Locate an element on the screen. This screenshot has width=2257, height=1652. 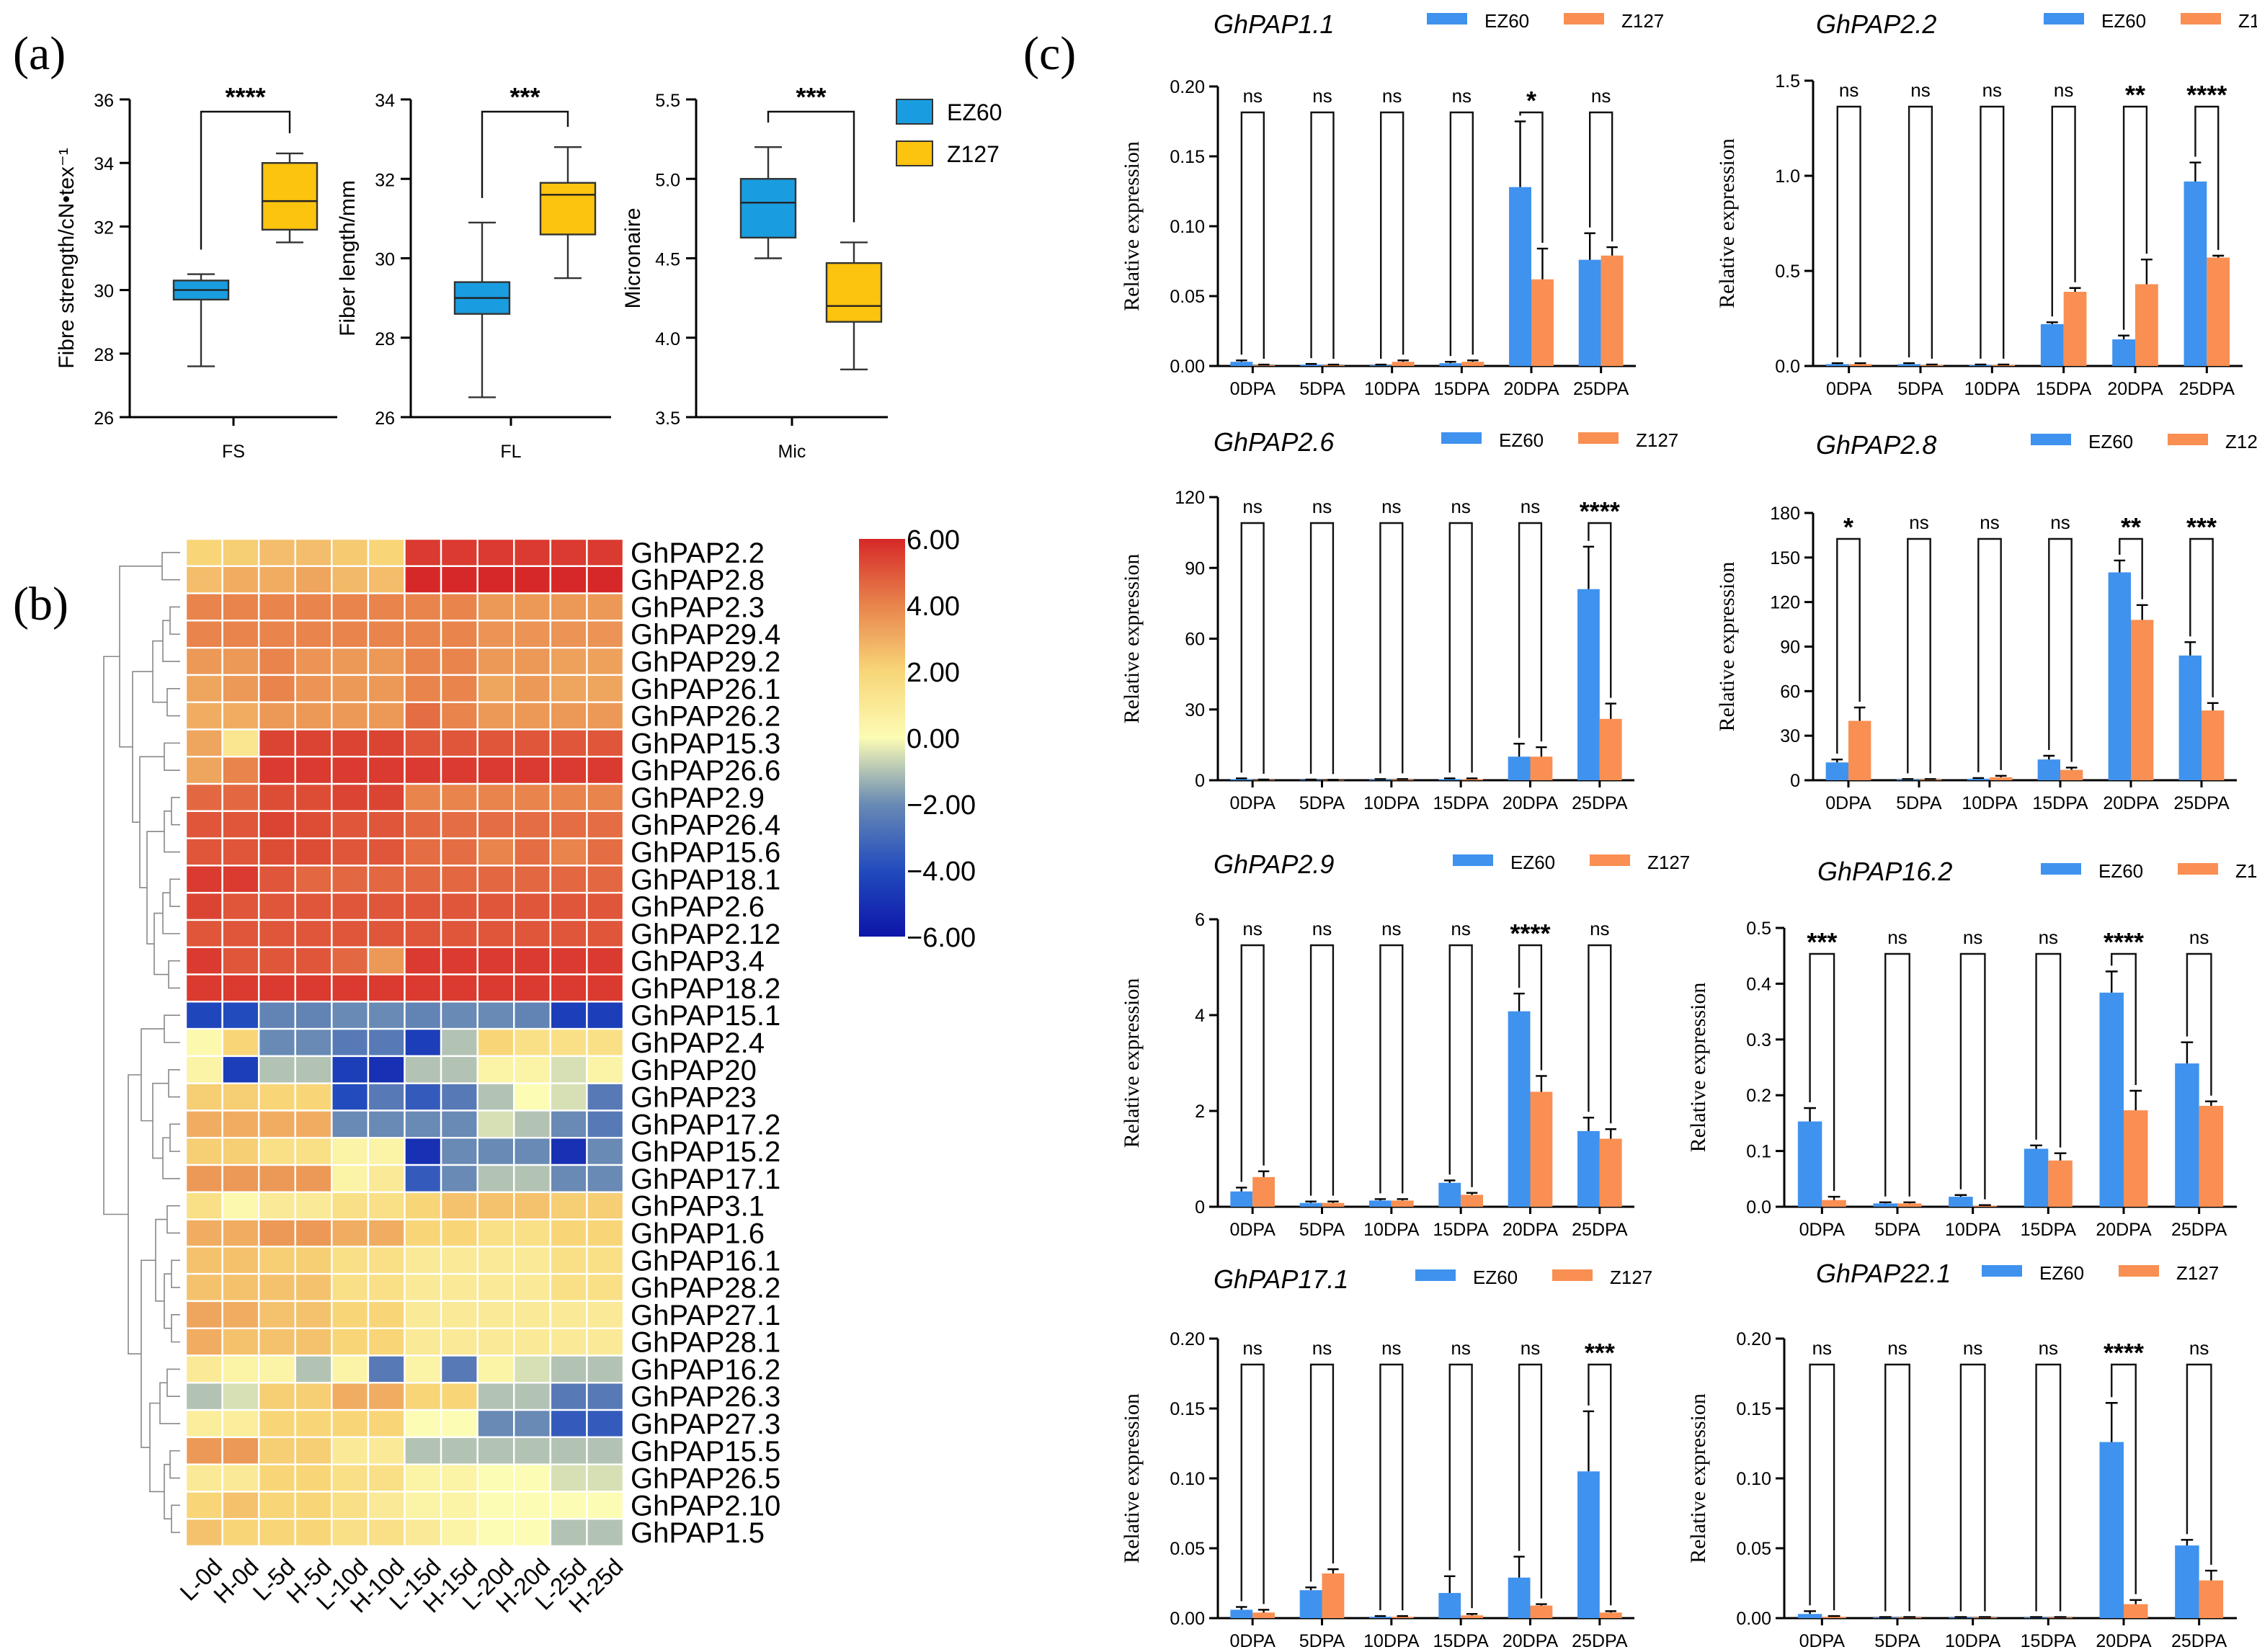
bar-ez60 is located at coordinates (1589, 312).